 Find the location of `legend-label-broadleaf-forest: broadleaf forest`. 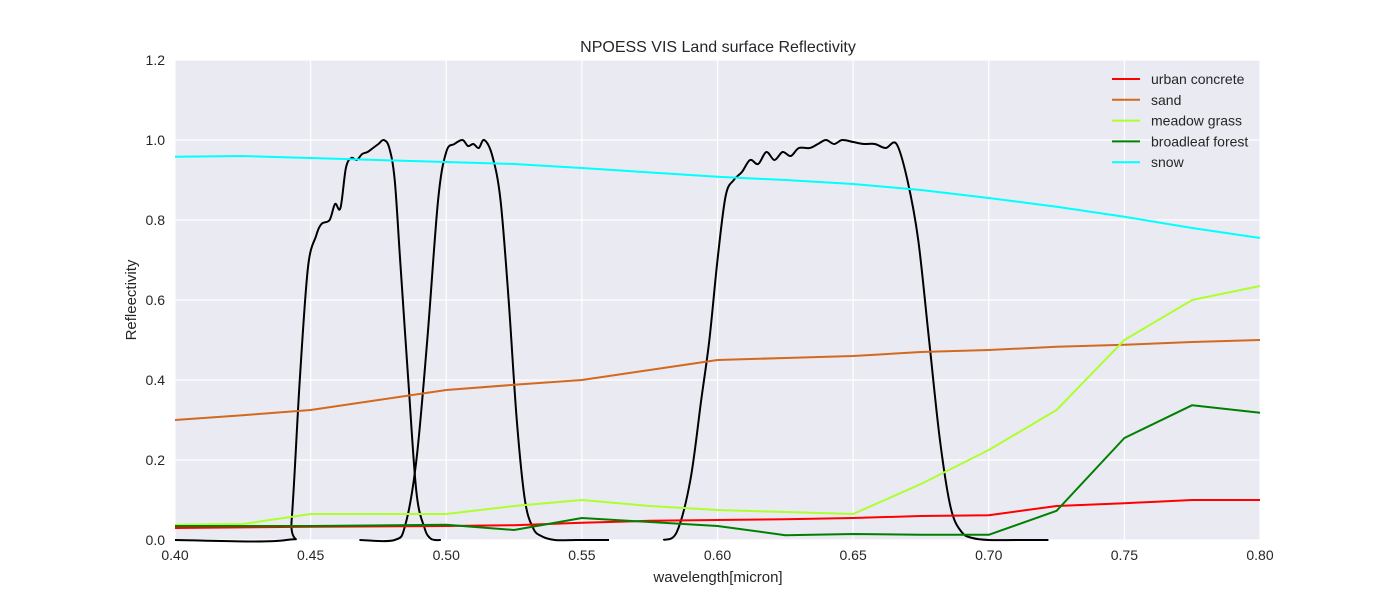

legend-label-broadleaf-forest: broadleaf forest is located at coordinates (1199, 141).